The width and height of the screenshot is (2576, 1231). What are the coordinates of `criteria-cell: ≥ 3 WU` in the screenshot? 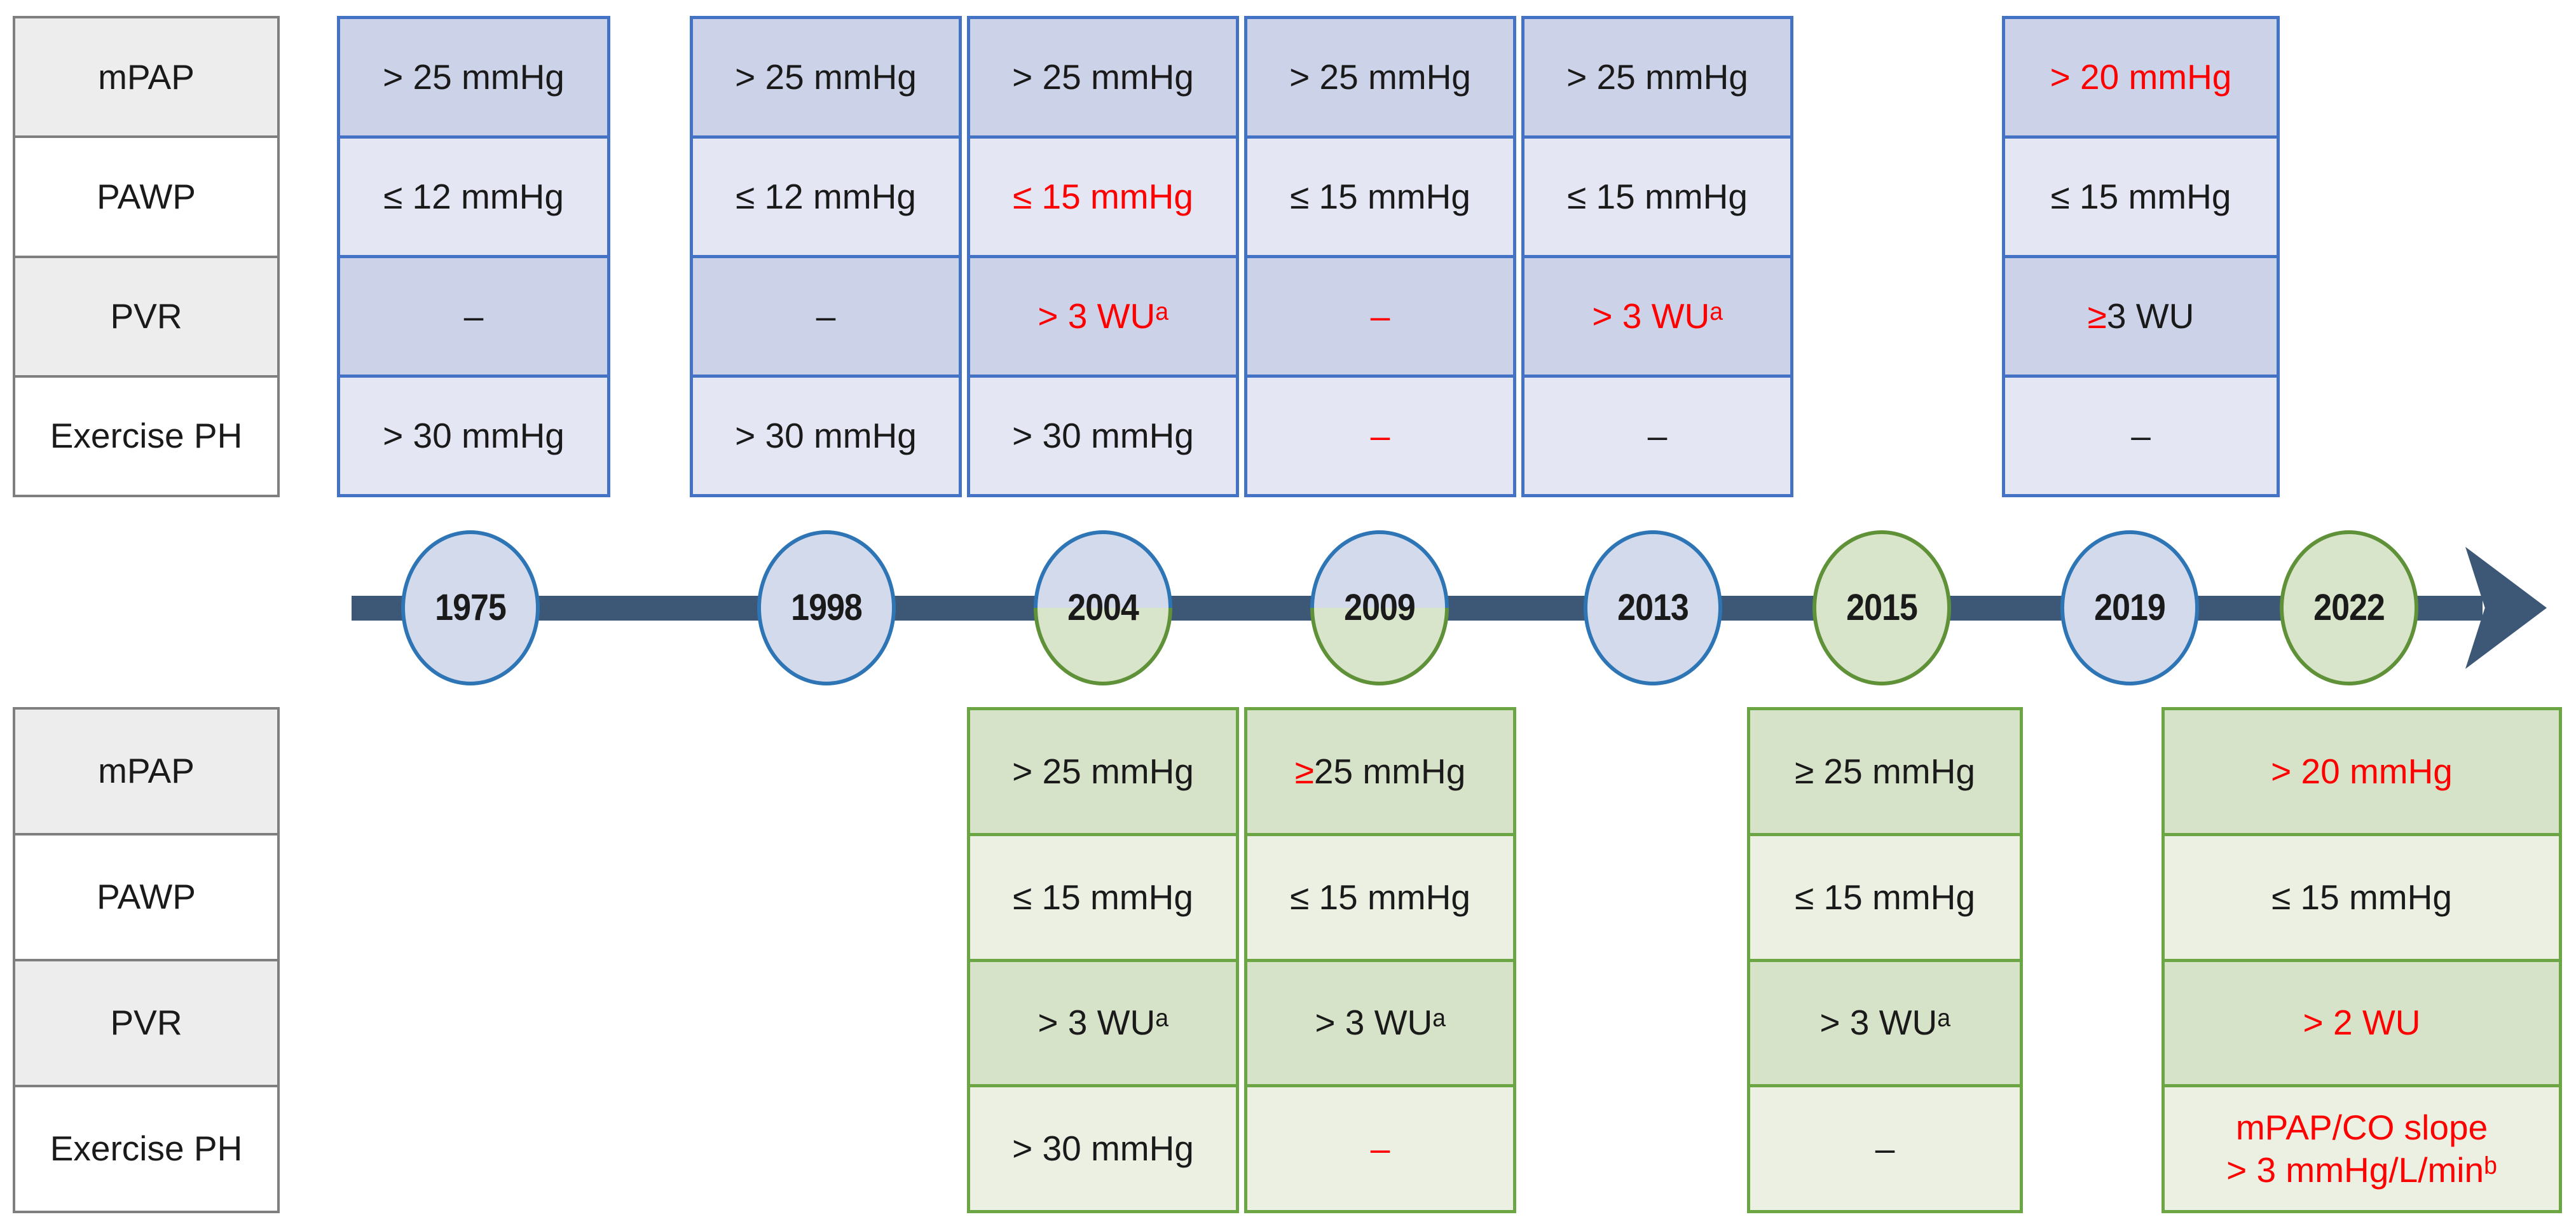 It's located at (2141, 316).